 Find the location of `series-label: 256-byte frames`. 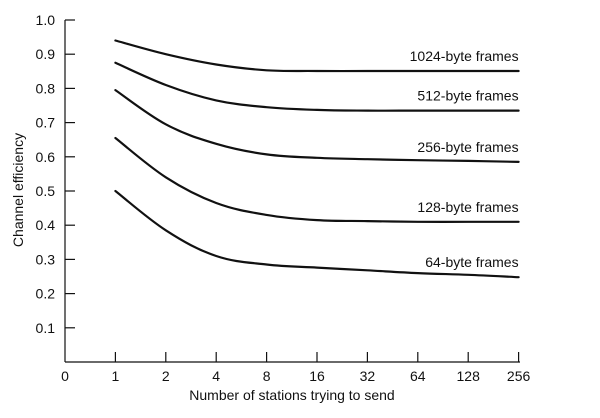

series-label: 256-byte frames is located at coordinates (467, 147).